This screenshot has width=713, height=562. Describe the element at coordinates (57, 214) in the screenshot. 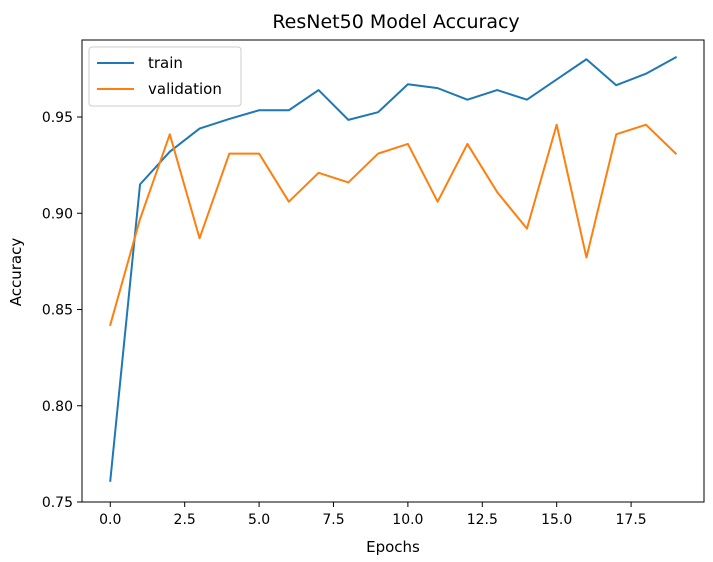

I see `y-tick-label: 0.90` at that location.